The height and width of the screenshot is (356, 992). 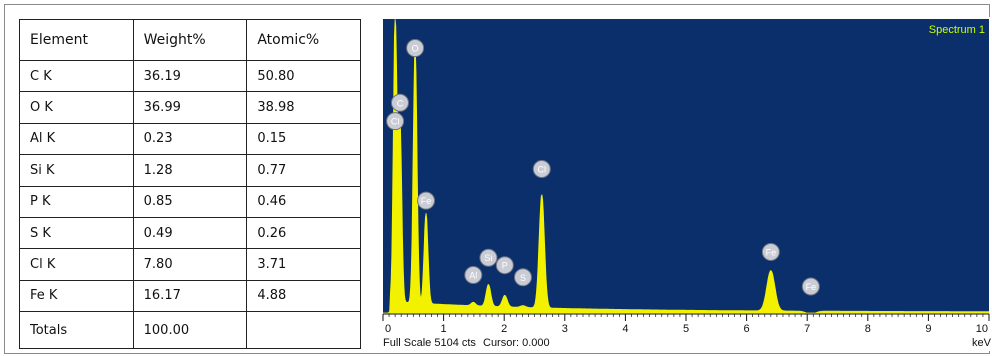 I want to click on cell-atomic: 0.26, so click(x=303, y=233).